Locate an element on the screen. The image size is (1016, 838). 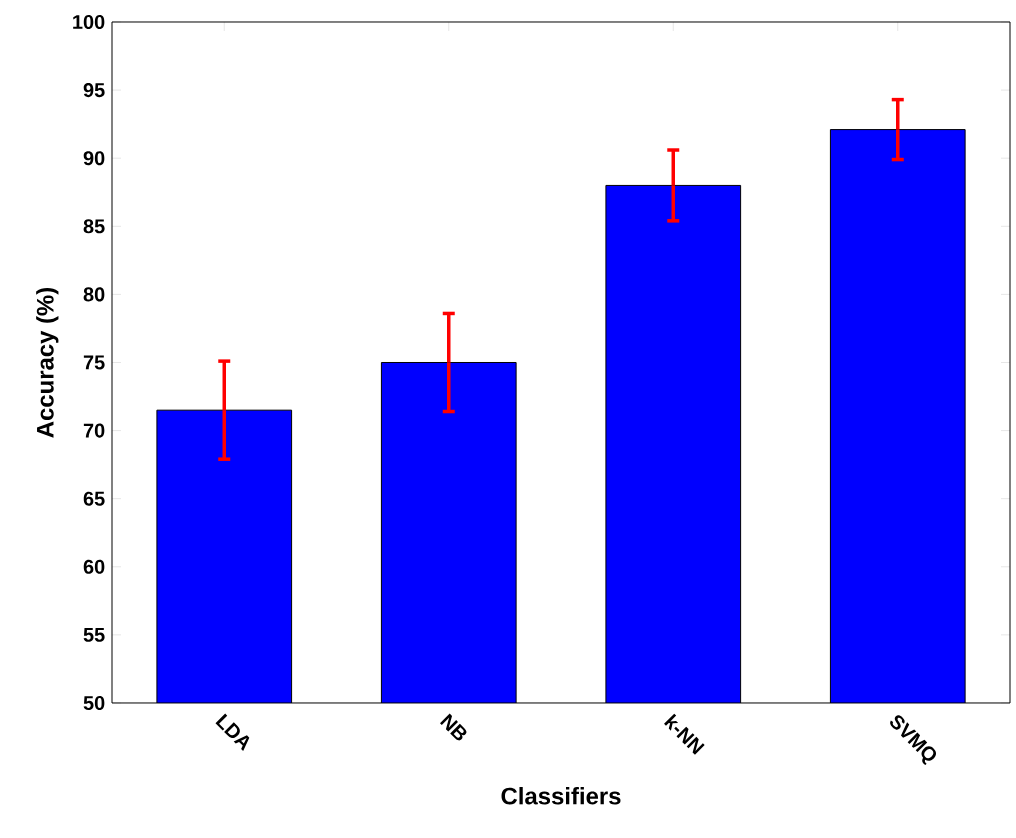
y-tick-label: 95 is located at coordinates (94, 90).